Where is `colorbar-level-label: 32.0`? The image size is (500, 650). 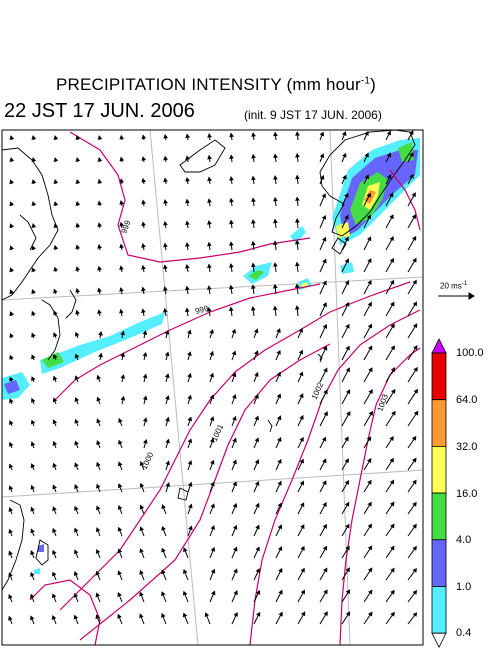 colorbar-level-label: 32.0 is located at coordinates (467, 447).